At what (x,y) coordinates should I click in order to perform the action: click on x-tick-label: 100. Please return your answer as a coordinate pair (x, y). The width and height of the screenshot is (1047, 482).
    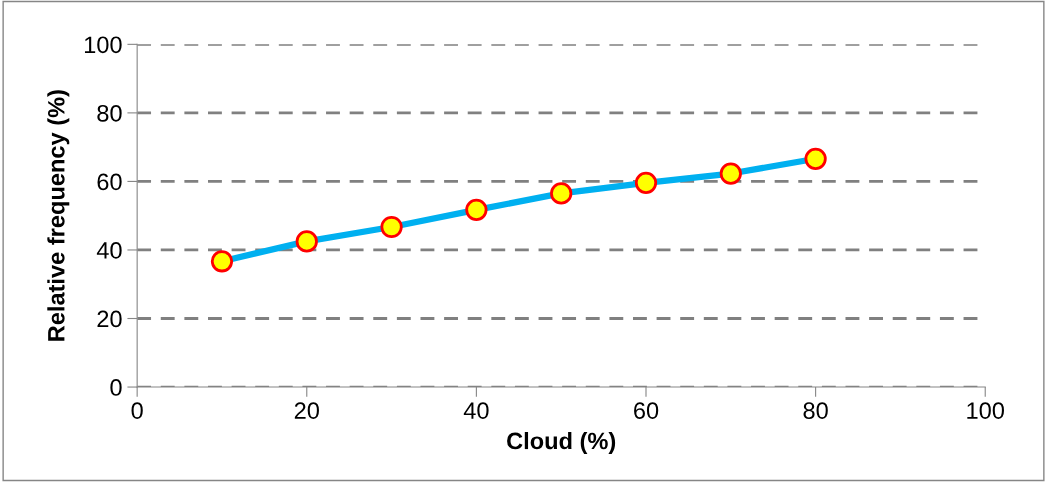
    Looking at the image, I should click on (985, 410).